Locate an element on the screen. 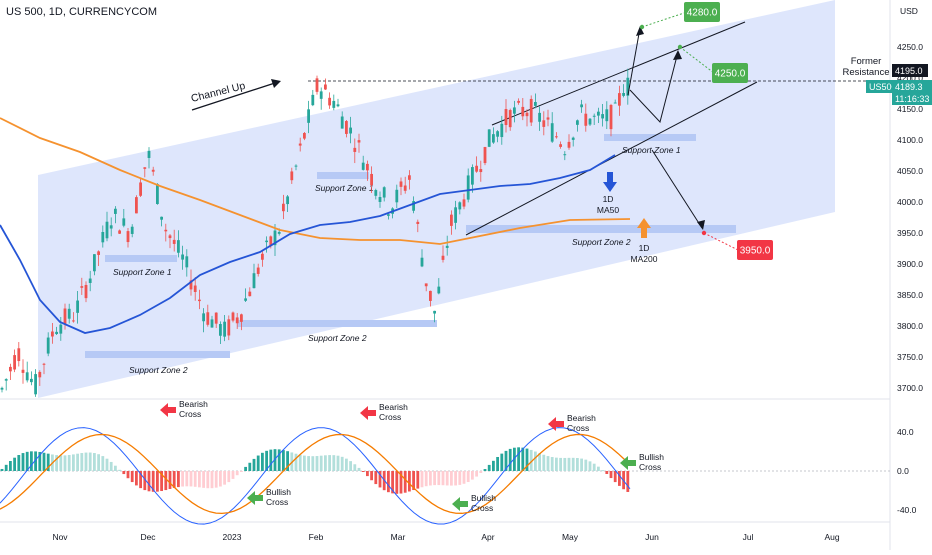  time-tick-Aug: Aug is located at coordinates (831, 537).